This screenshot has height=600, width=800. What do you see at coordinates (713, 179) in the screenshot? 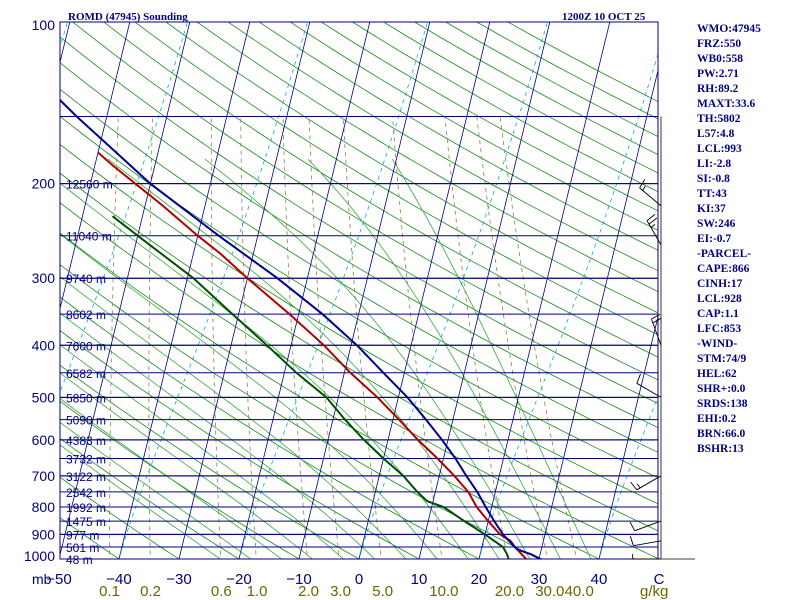
I see `index-item: SI:-0.8` at bounding box center [713, 179].